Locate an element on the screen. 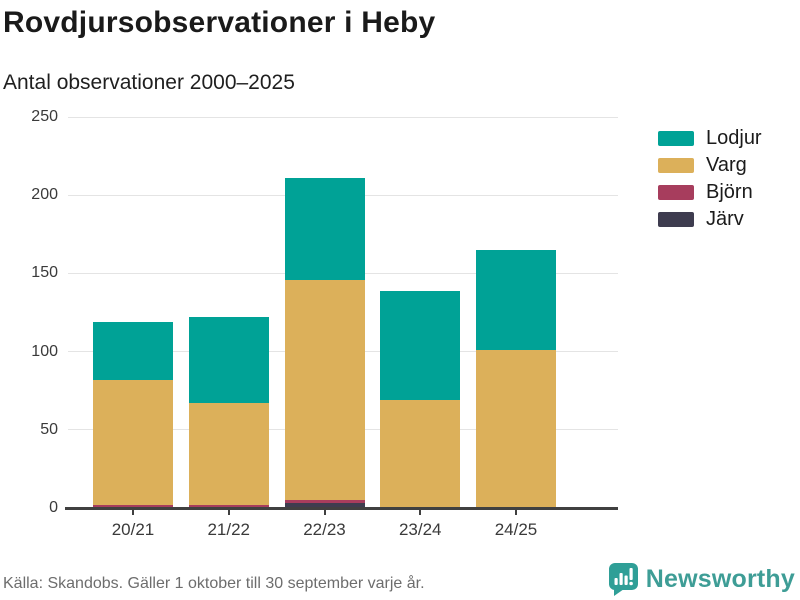 This screenshot has width=800, height=600. x-axis-category-label: 21/22 is located at coordinates (229, 529).